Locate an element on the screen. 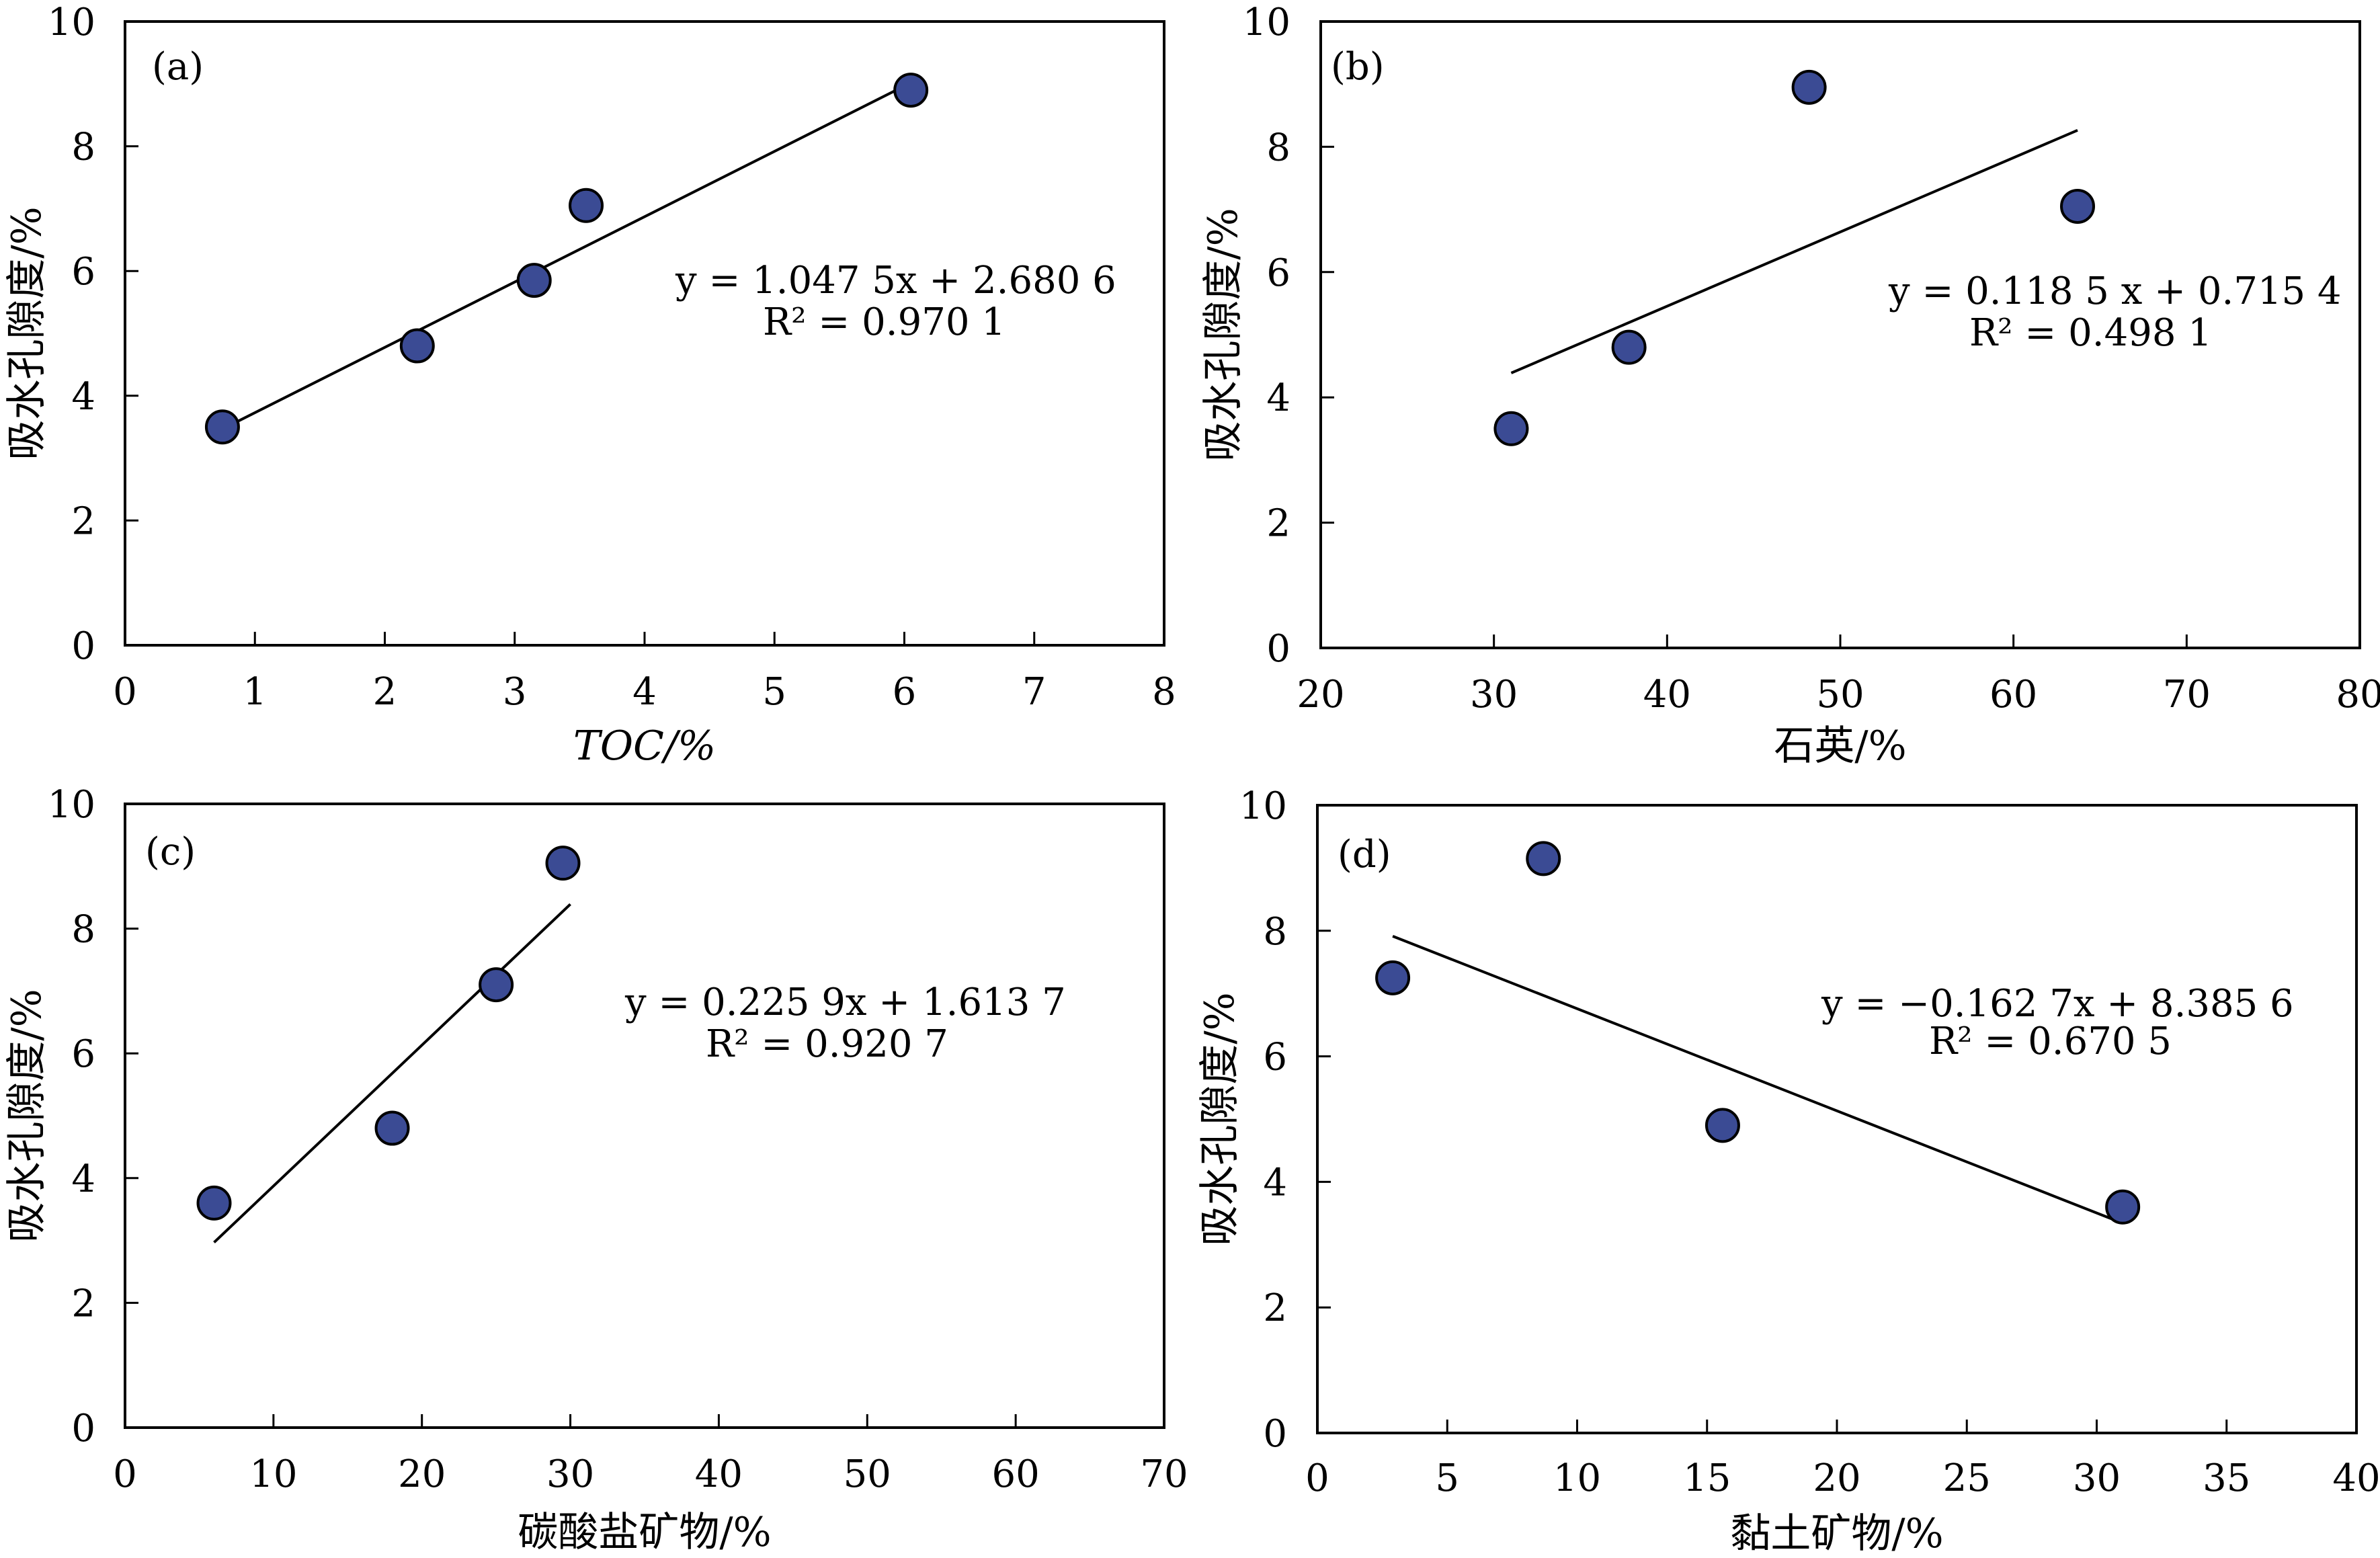 The width and height of the screenshot is (2380, 1558). y-tick-label-d-1: 2 is located at coordinates (1275, 1308).